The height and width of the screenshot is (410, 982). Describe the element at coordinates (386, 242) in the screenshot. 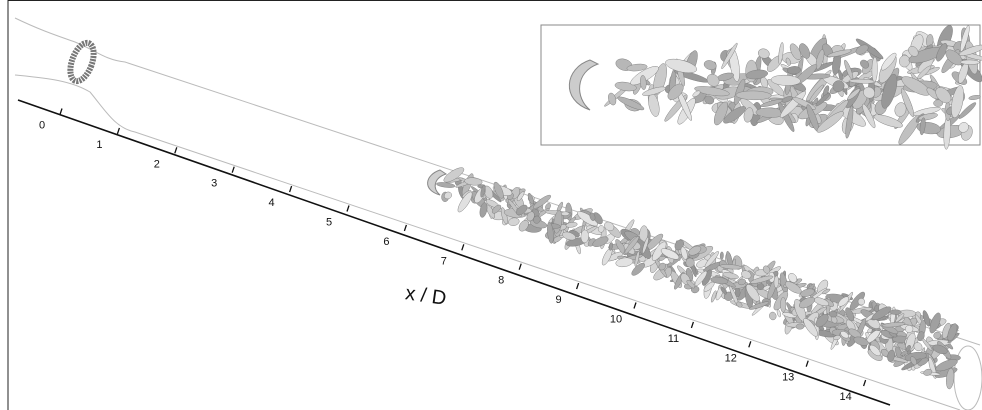

I see `tick-label: 6` at that location.